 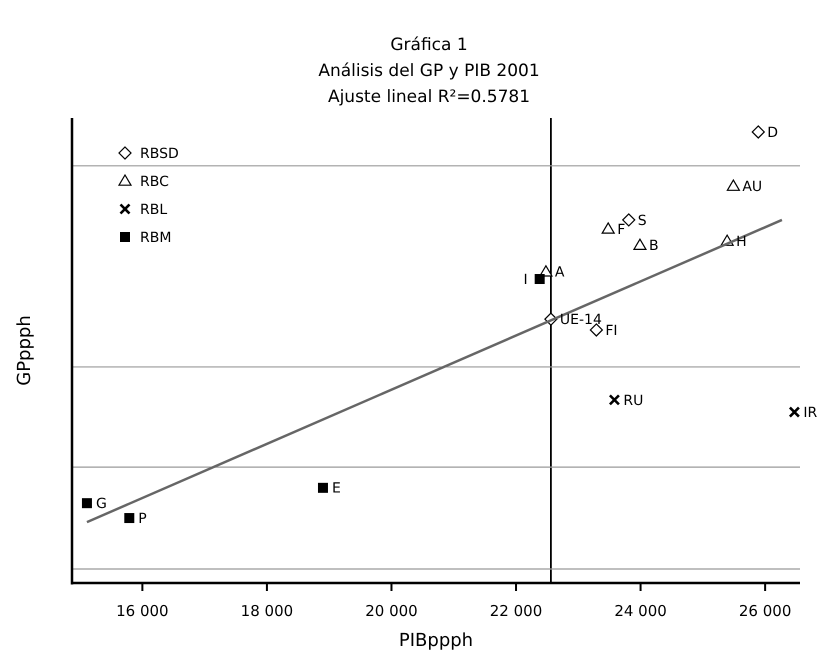 What do you see at coordinates (765, 611) in the screenshot?
I see `x-tick-label: 26 000` at bounding box center [765, 611].